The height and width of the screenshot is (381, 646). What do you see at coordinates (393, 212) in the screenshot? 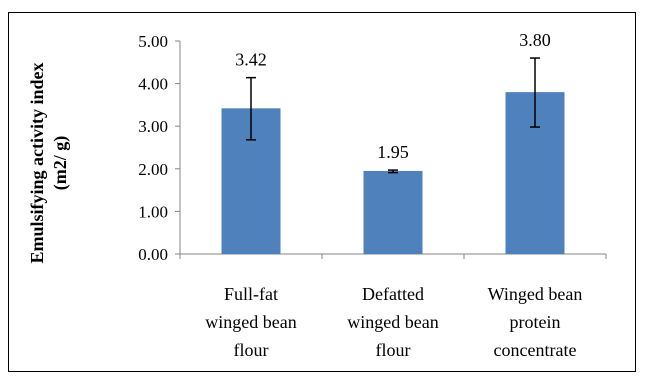
I see `bar` at bounding box center [393, 212].